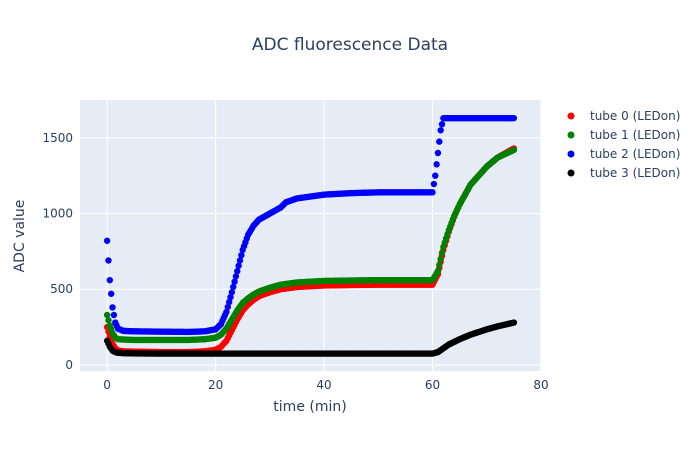 The width and height of the screenshot is (700, 450). I want to click on y-tick-label: 1000, so click(57, 214).